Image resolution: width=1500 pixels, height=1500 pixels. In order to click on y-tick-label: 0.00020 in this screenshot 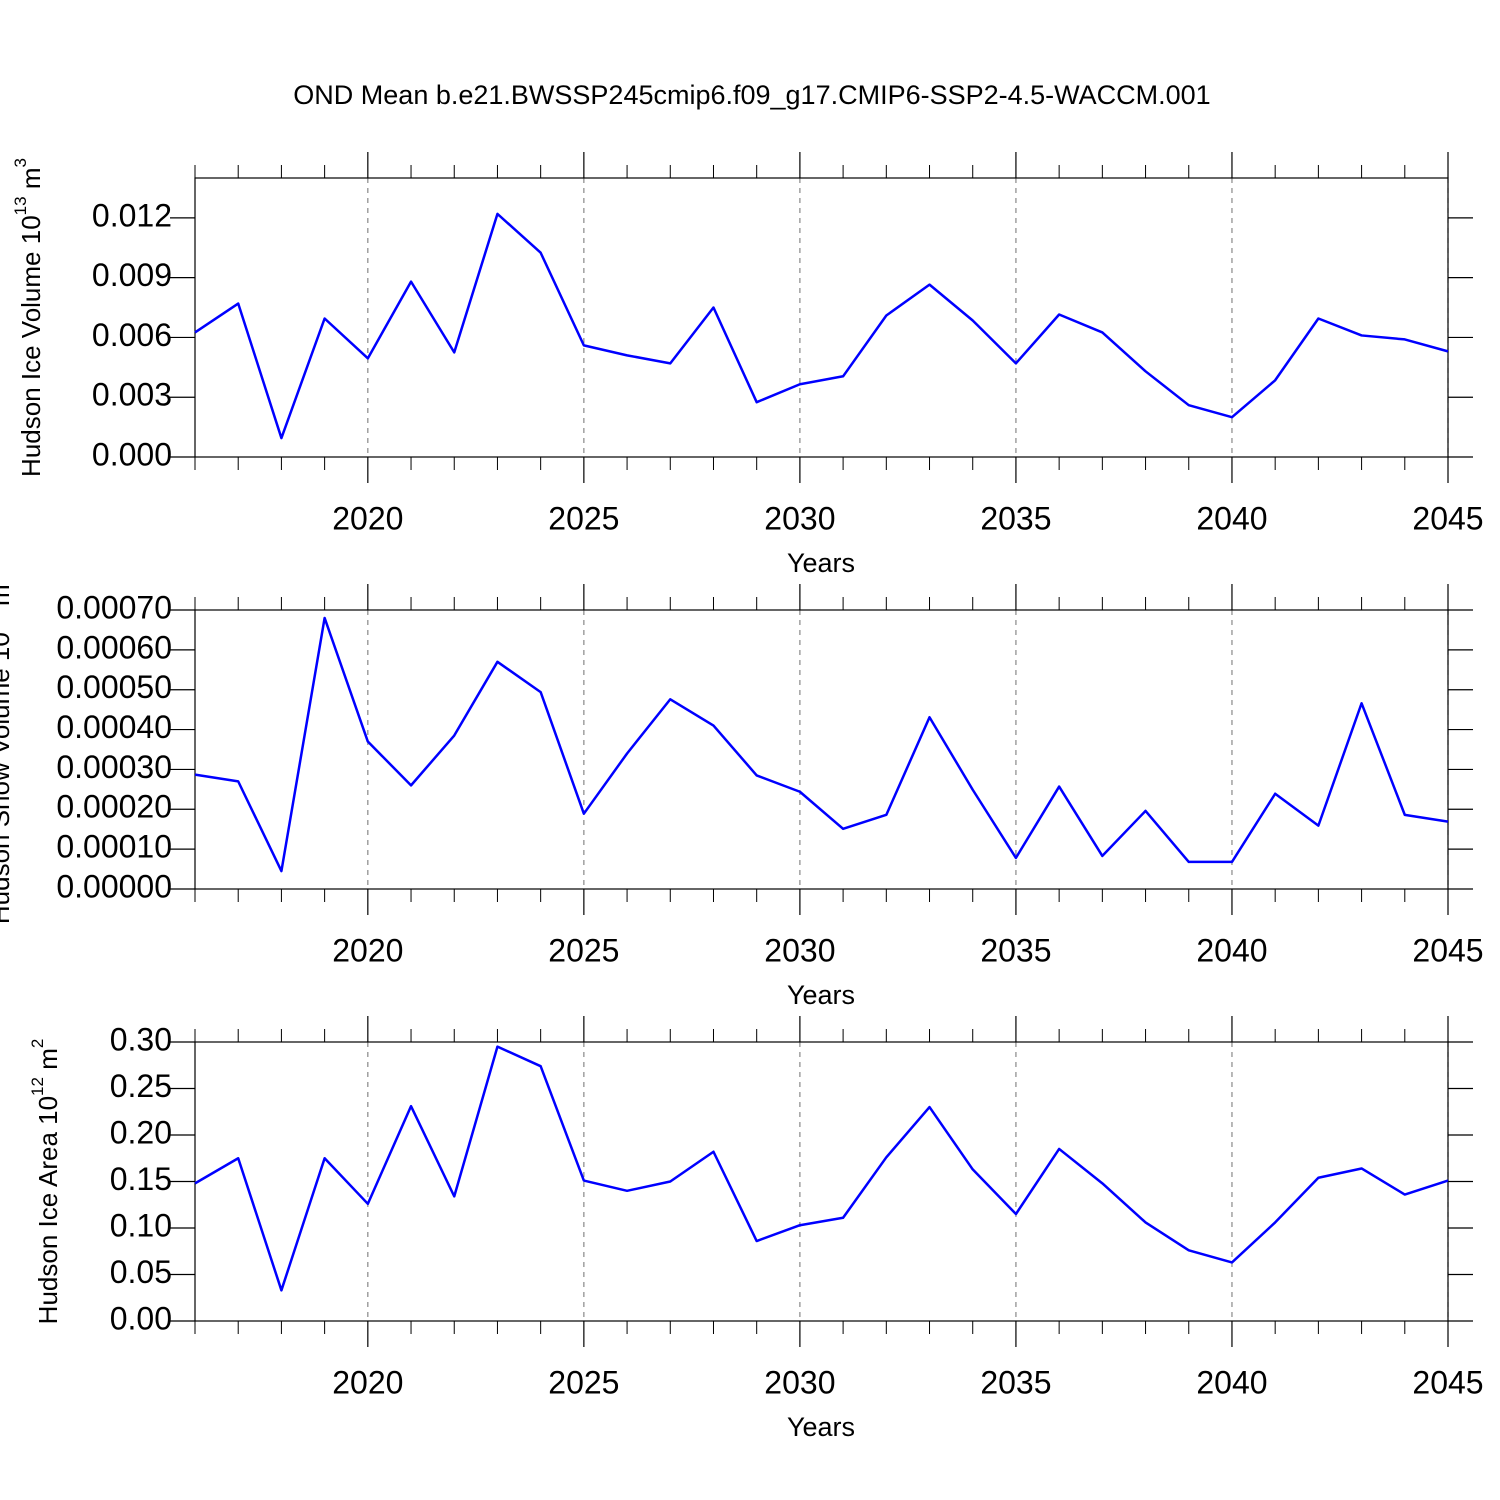, I will do `click(114, 807)`.